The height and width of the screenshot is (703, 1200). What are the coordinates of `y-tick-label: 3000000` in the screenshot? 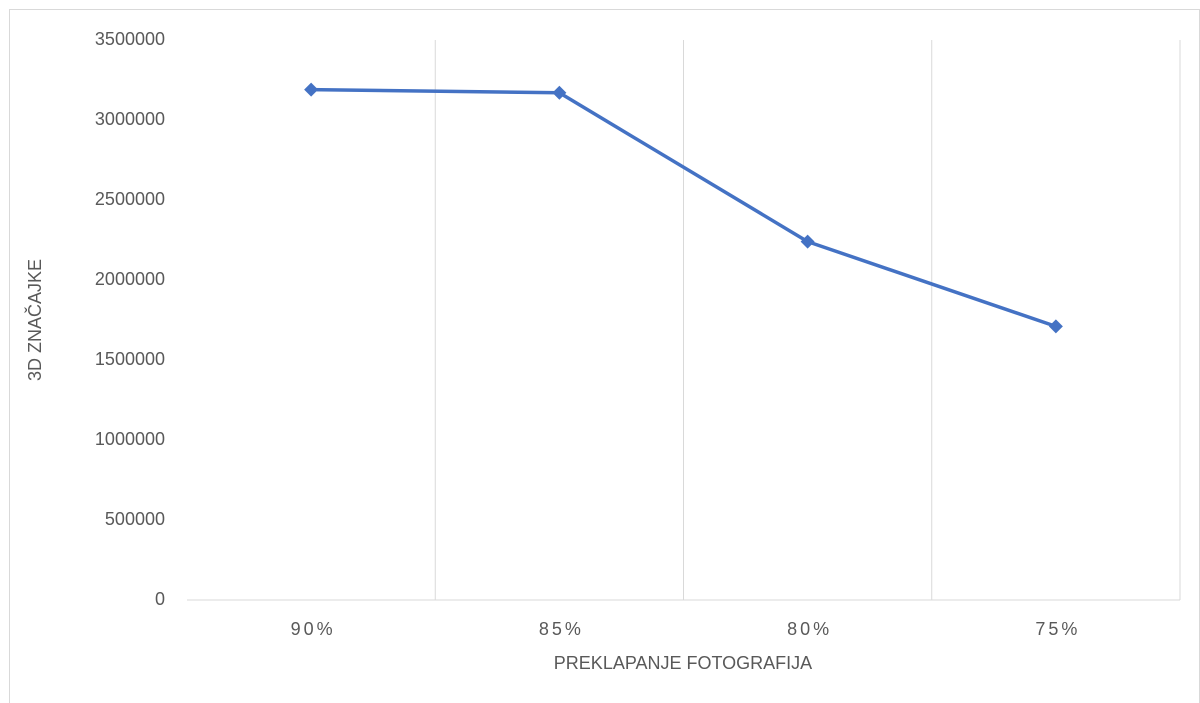 It's located at (130, 119).